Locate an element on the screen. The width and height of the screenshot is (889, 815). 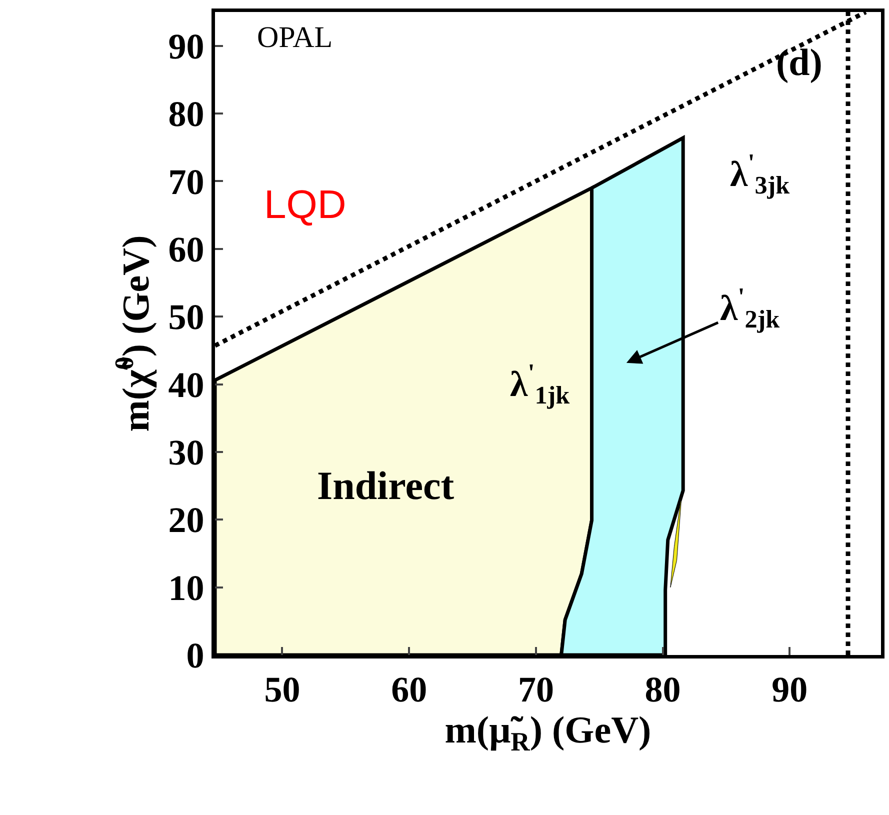
x-axis-title: m(μ̃$_{R}$) (GeV) is located at coordinates (548, 733).